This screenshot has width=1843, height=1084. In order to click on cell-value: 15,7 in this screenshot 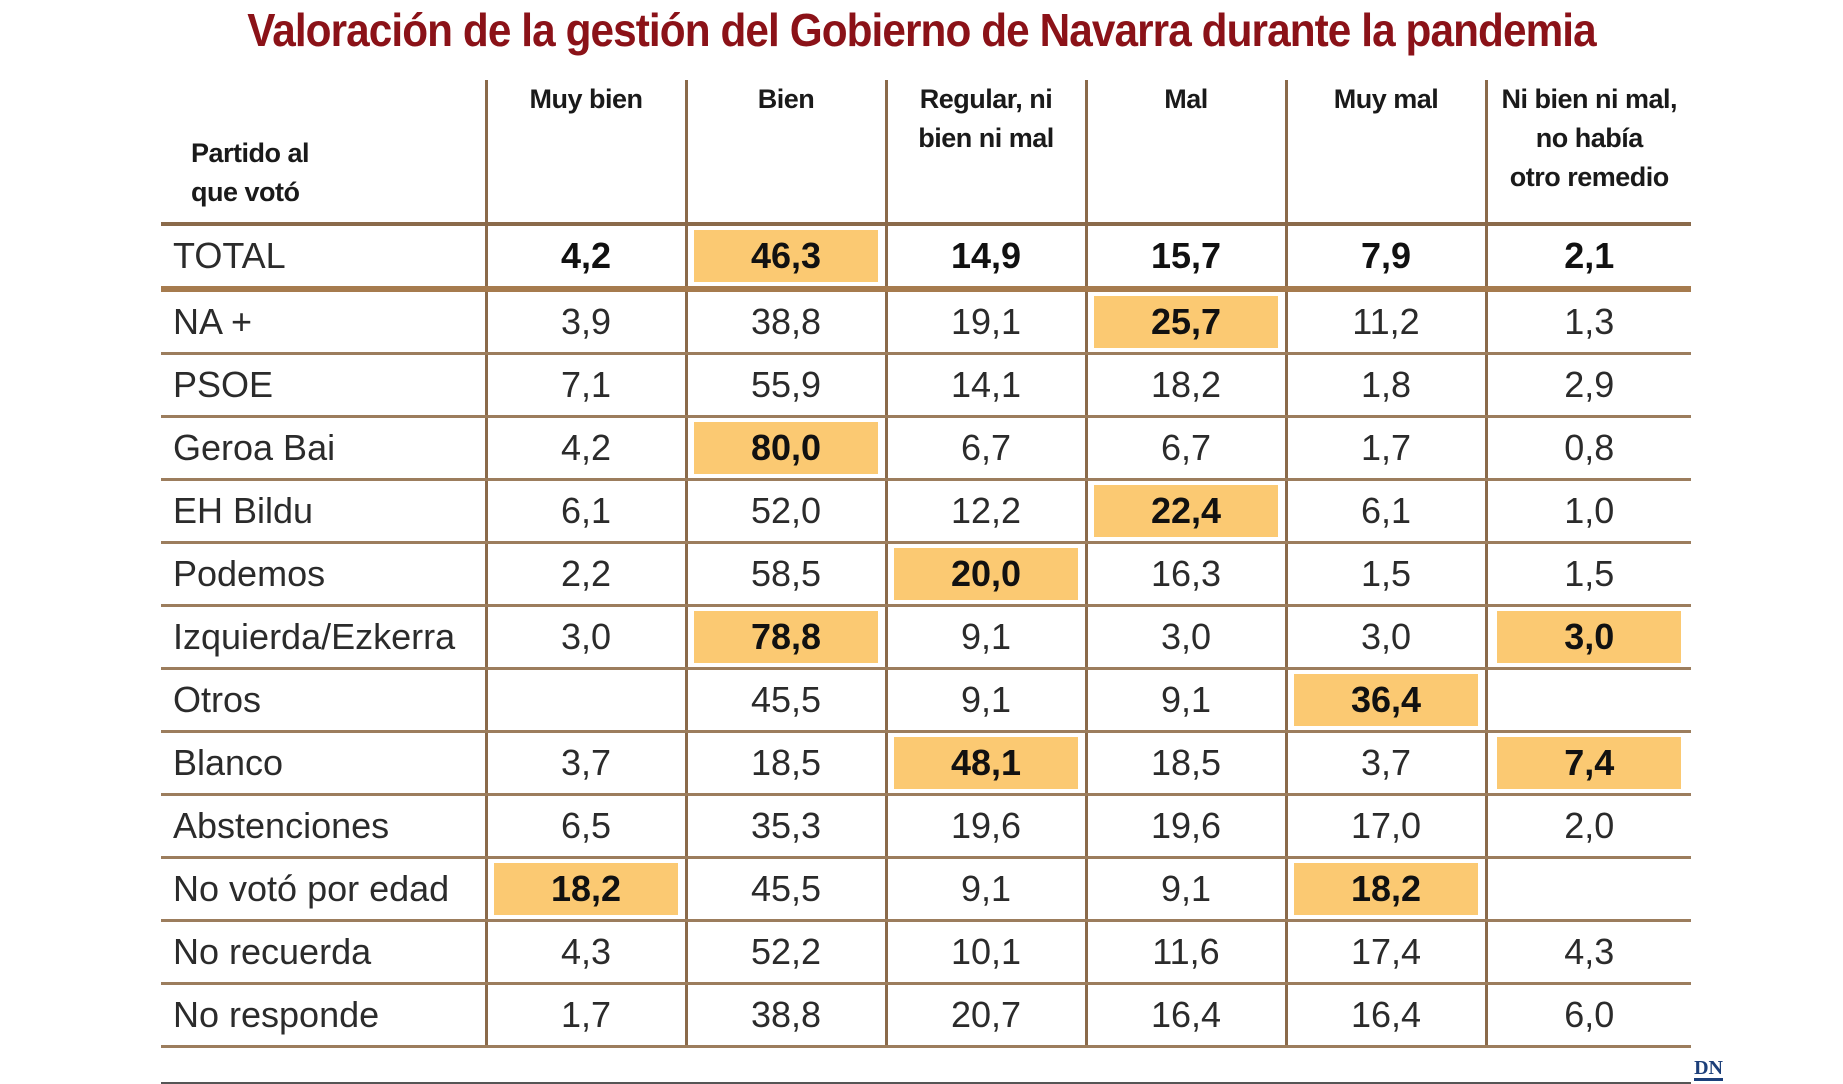, I will do `click(1186, 255)`.